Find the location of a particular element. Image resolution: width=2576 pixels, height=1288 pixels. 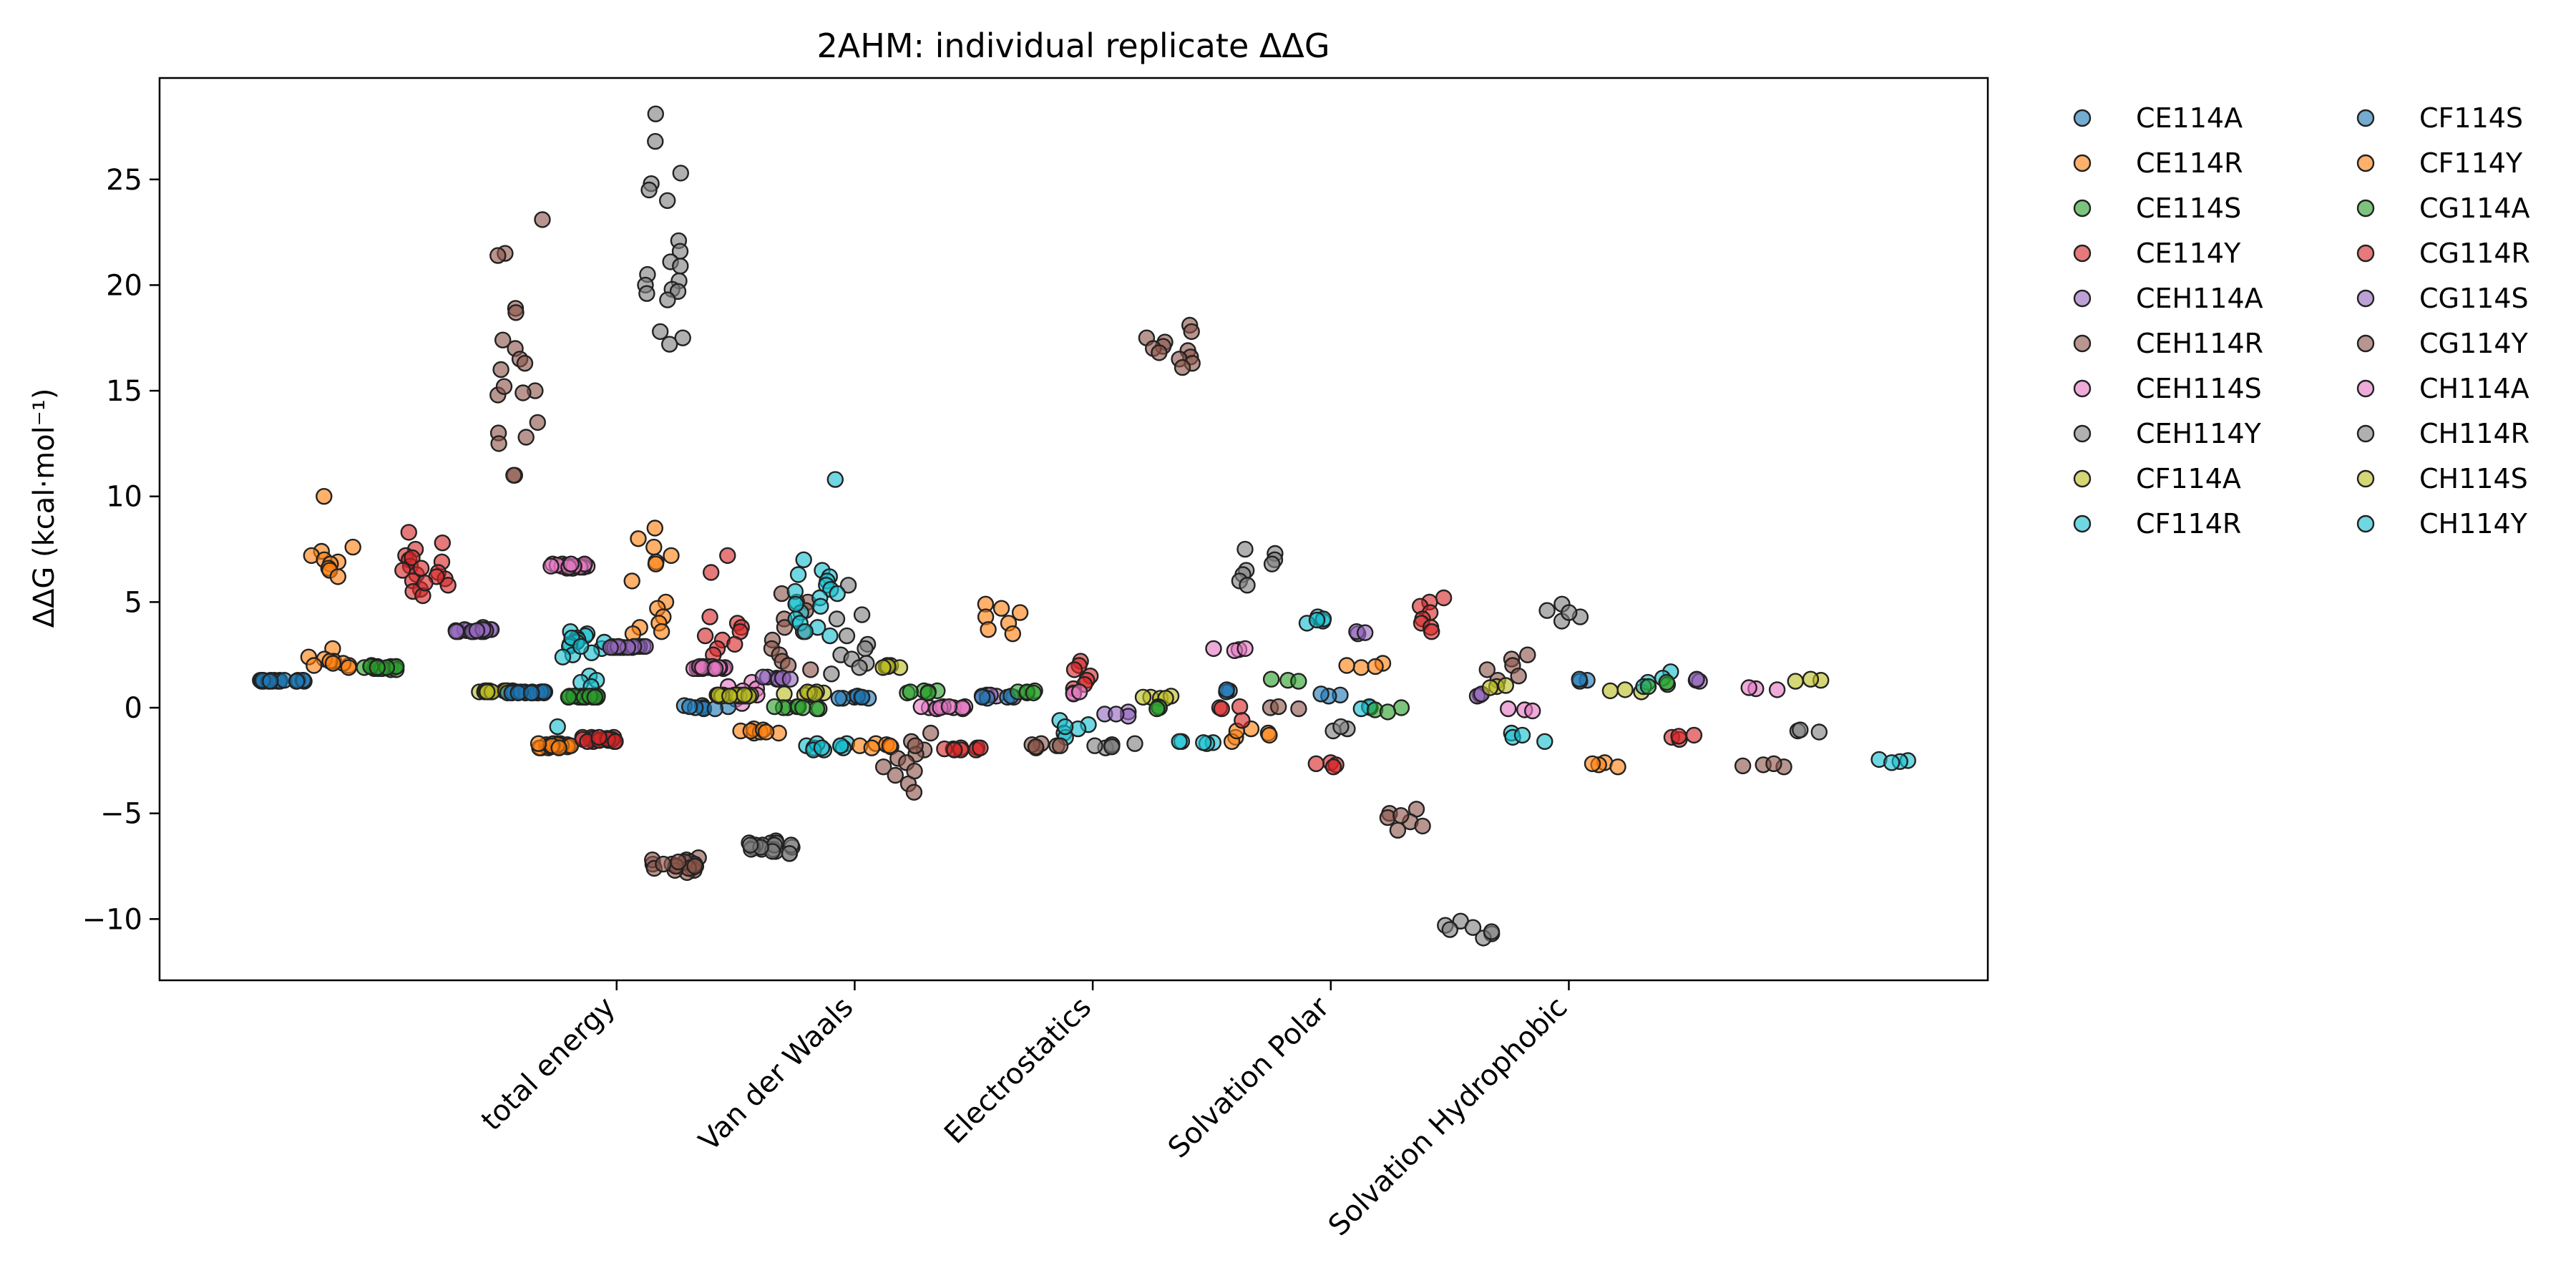

legend-label-cg114a: CG114A is located at coordinates (2474, 208).